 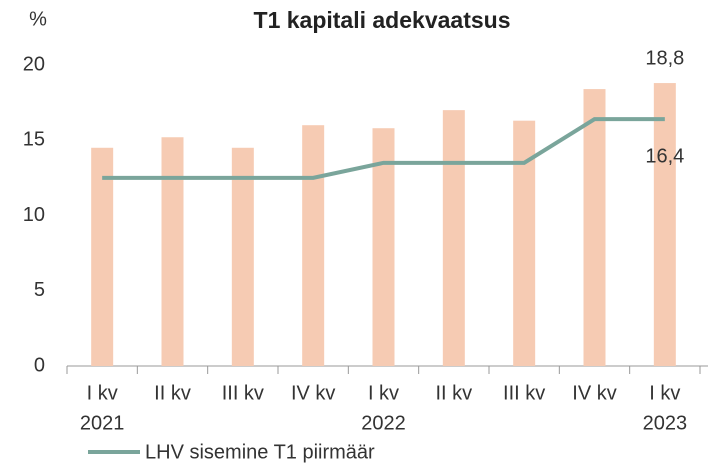 What do you see at coordinates (664, 58) in the screenshot?
I see `data-label: 18,8` at bounding box center [664, 58].